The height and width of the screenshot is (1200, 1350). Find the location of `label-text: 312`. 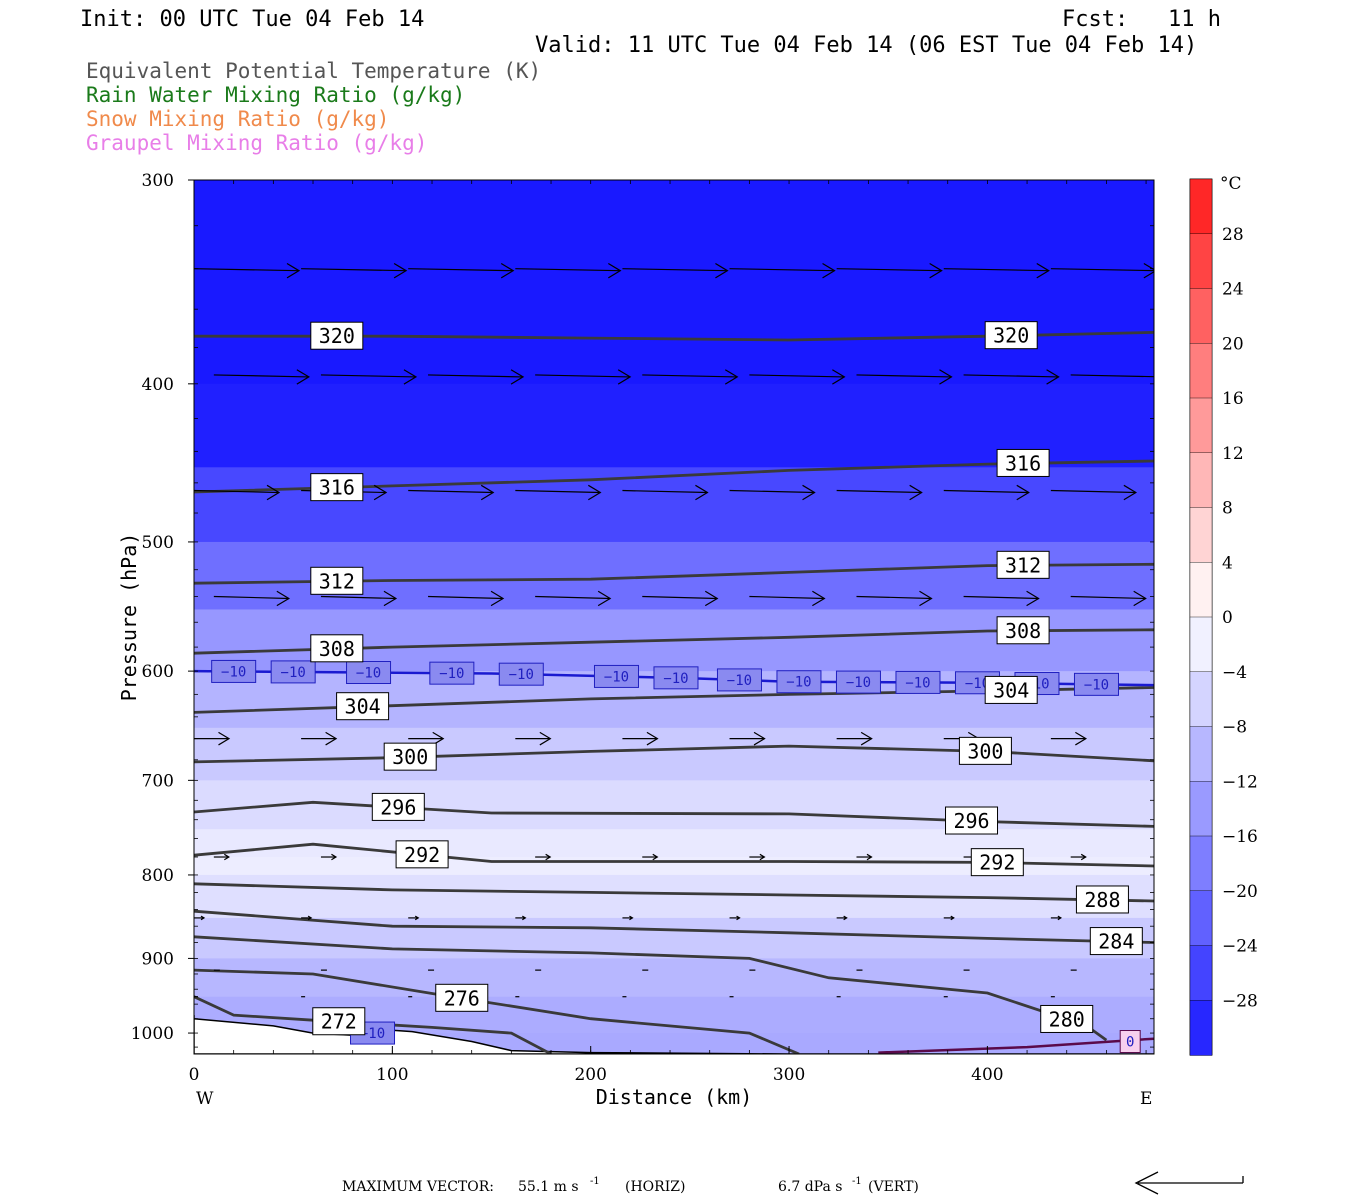

label-text: 312 is located at coordinates (337, 581).